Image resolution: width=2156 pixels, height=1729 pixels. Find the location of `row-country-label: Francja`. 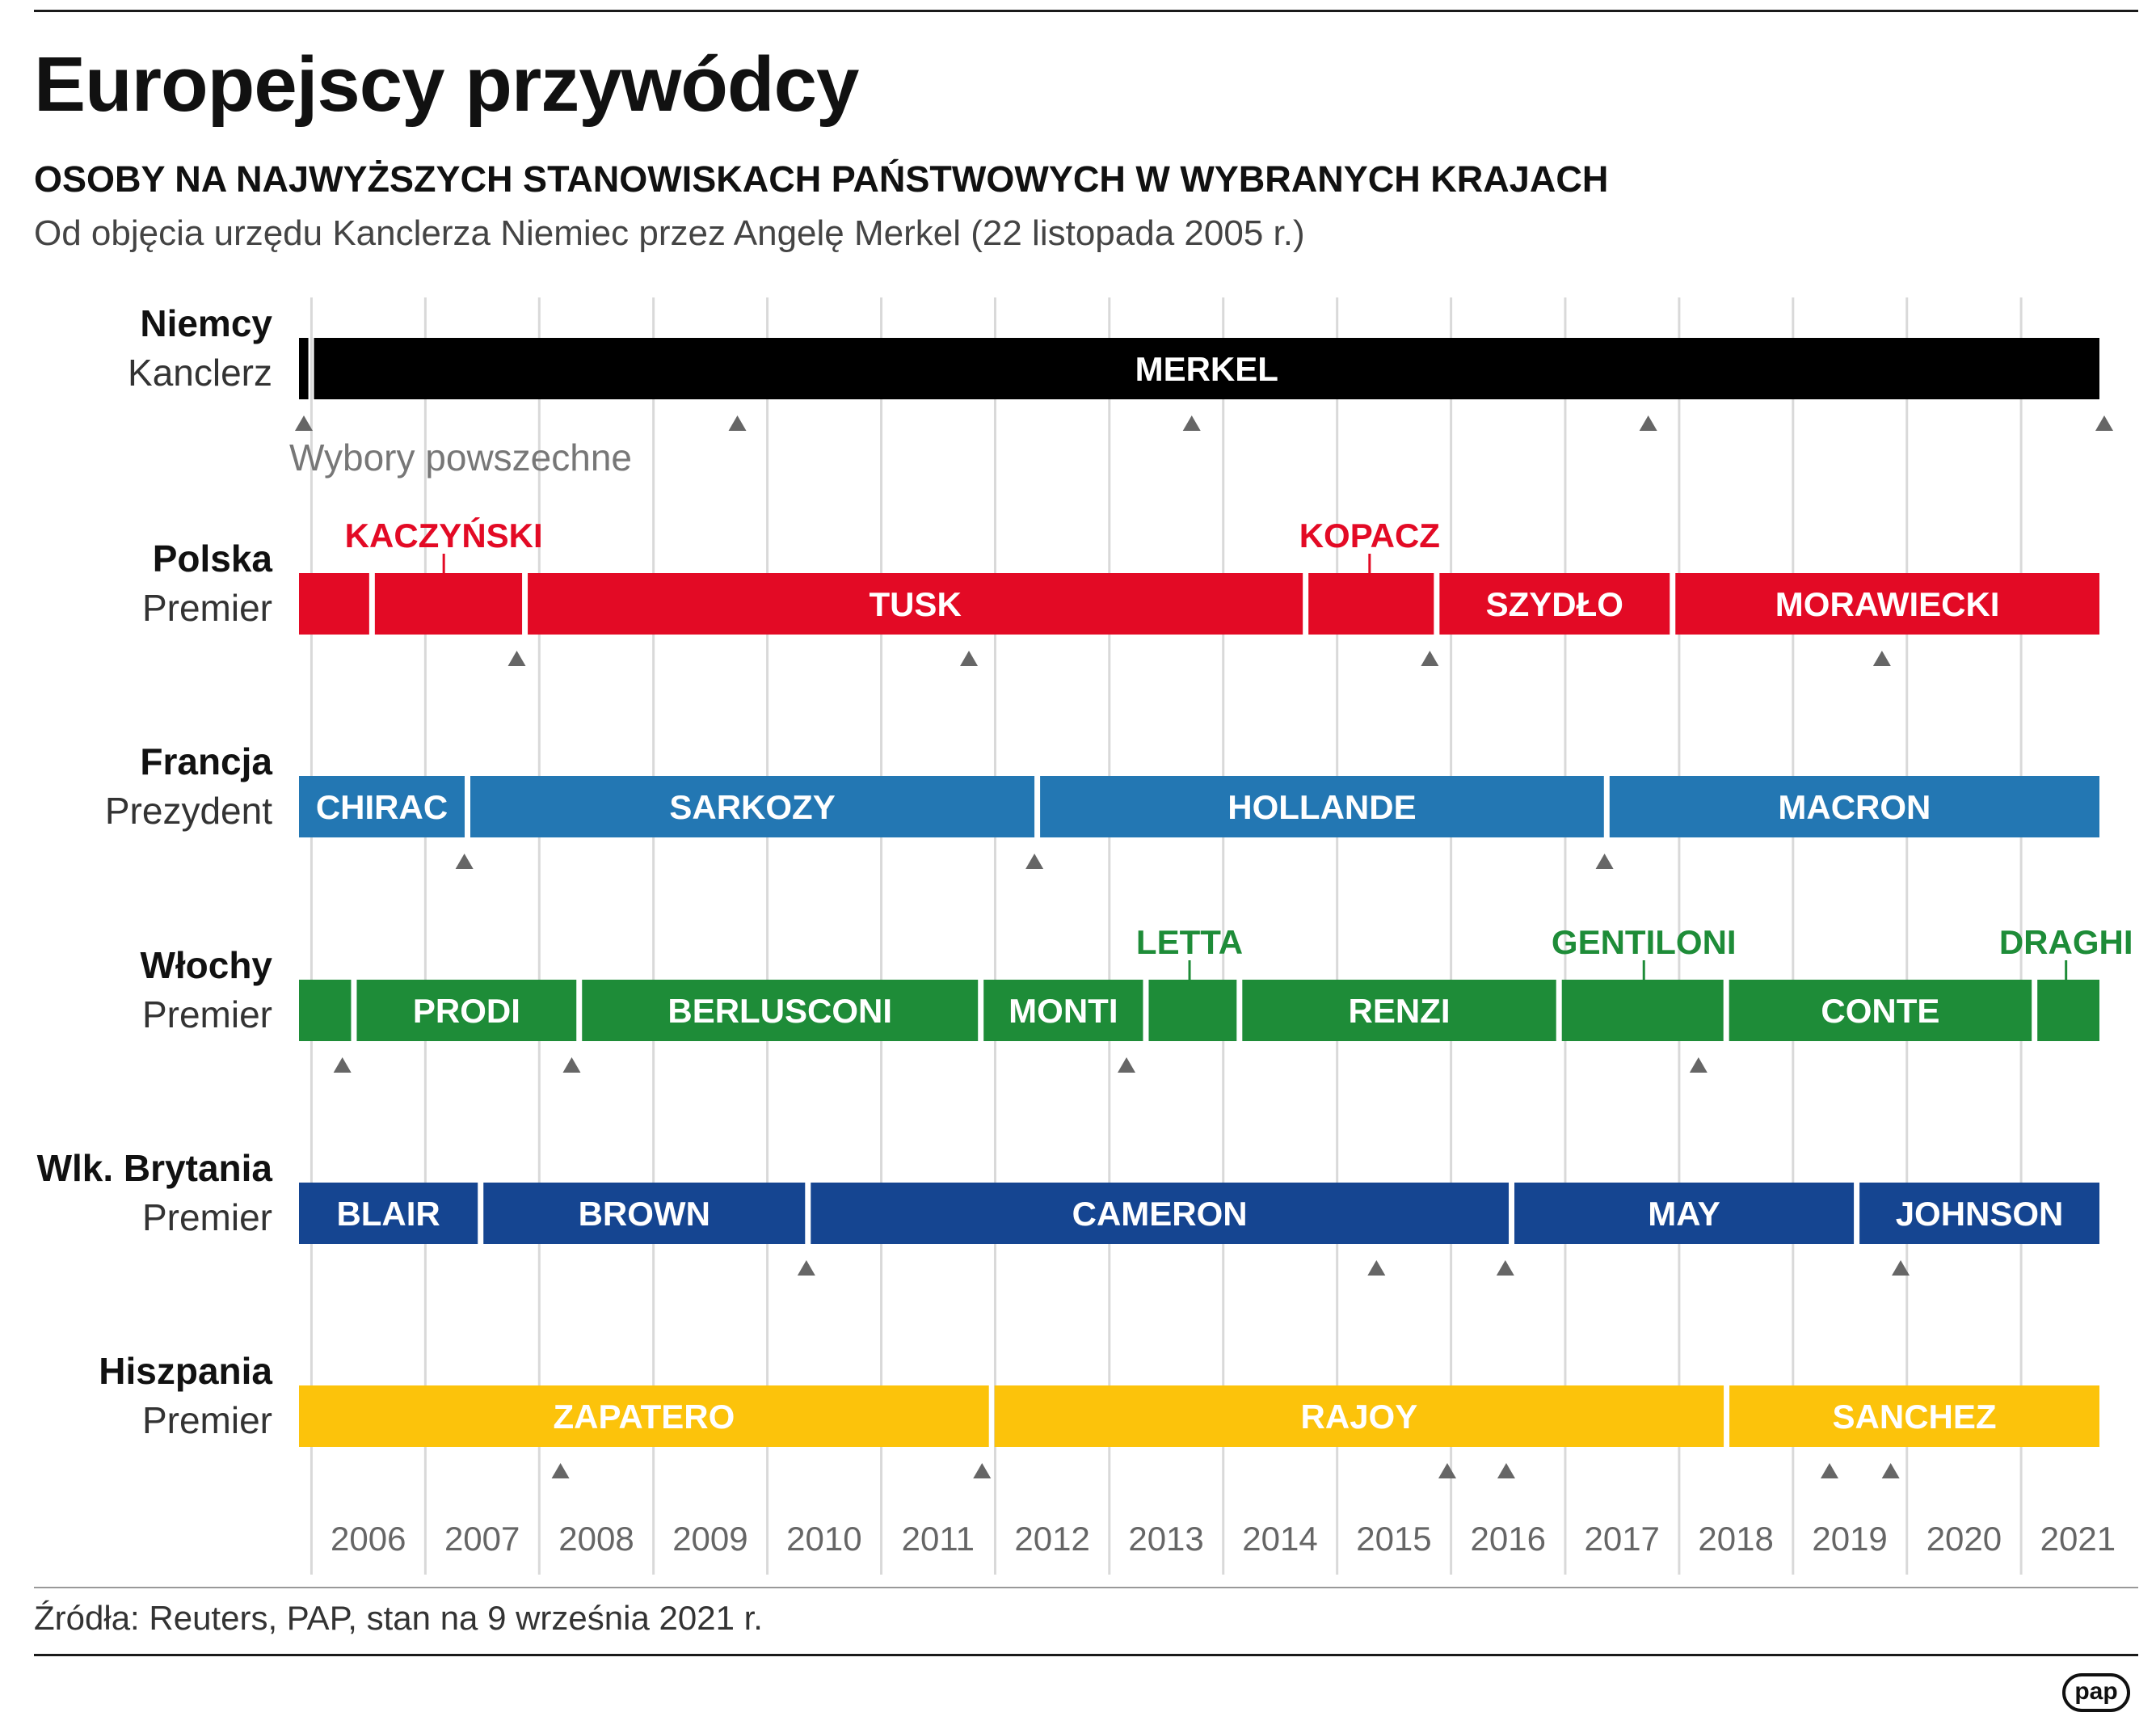

row-country-label: Francja is located at coordinates (206, 761).